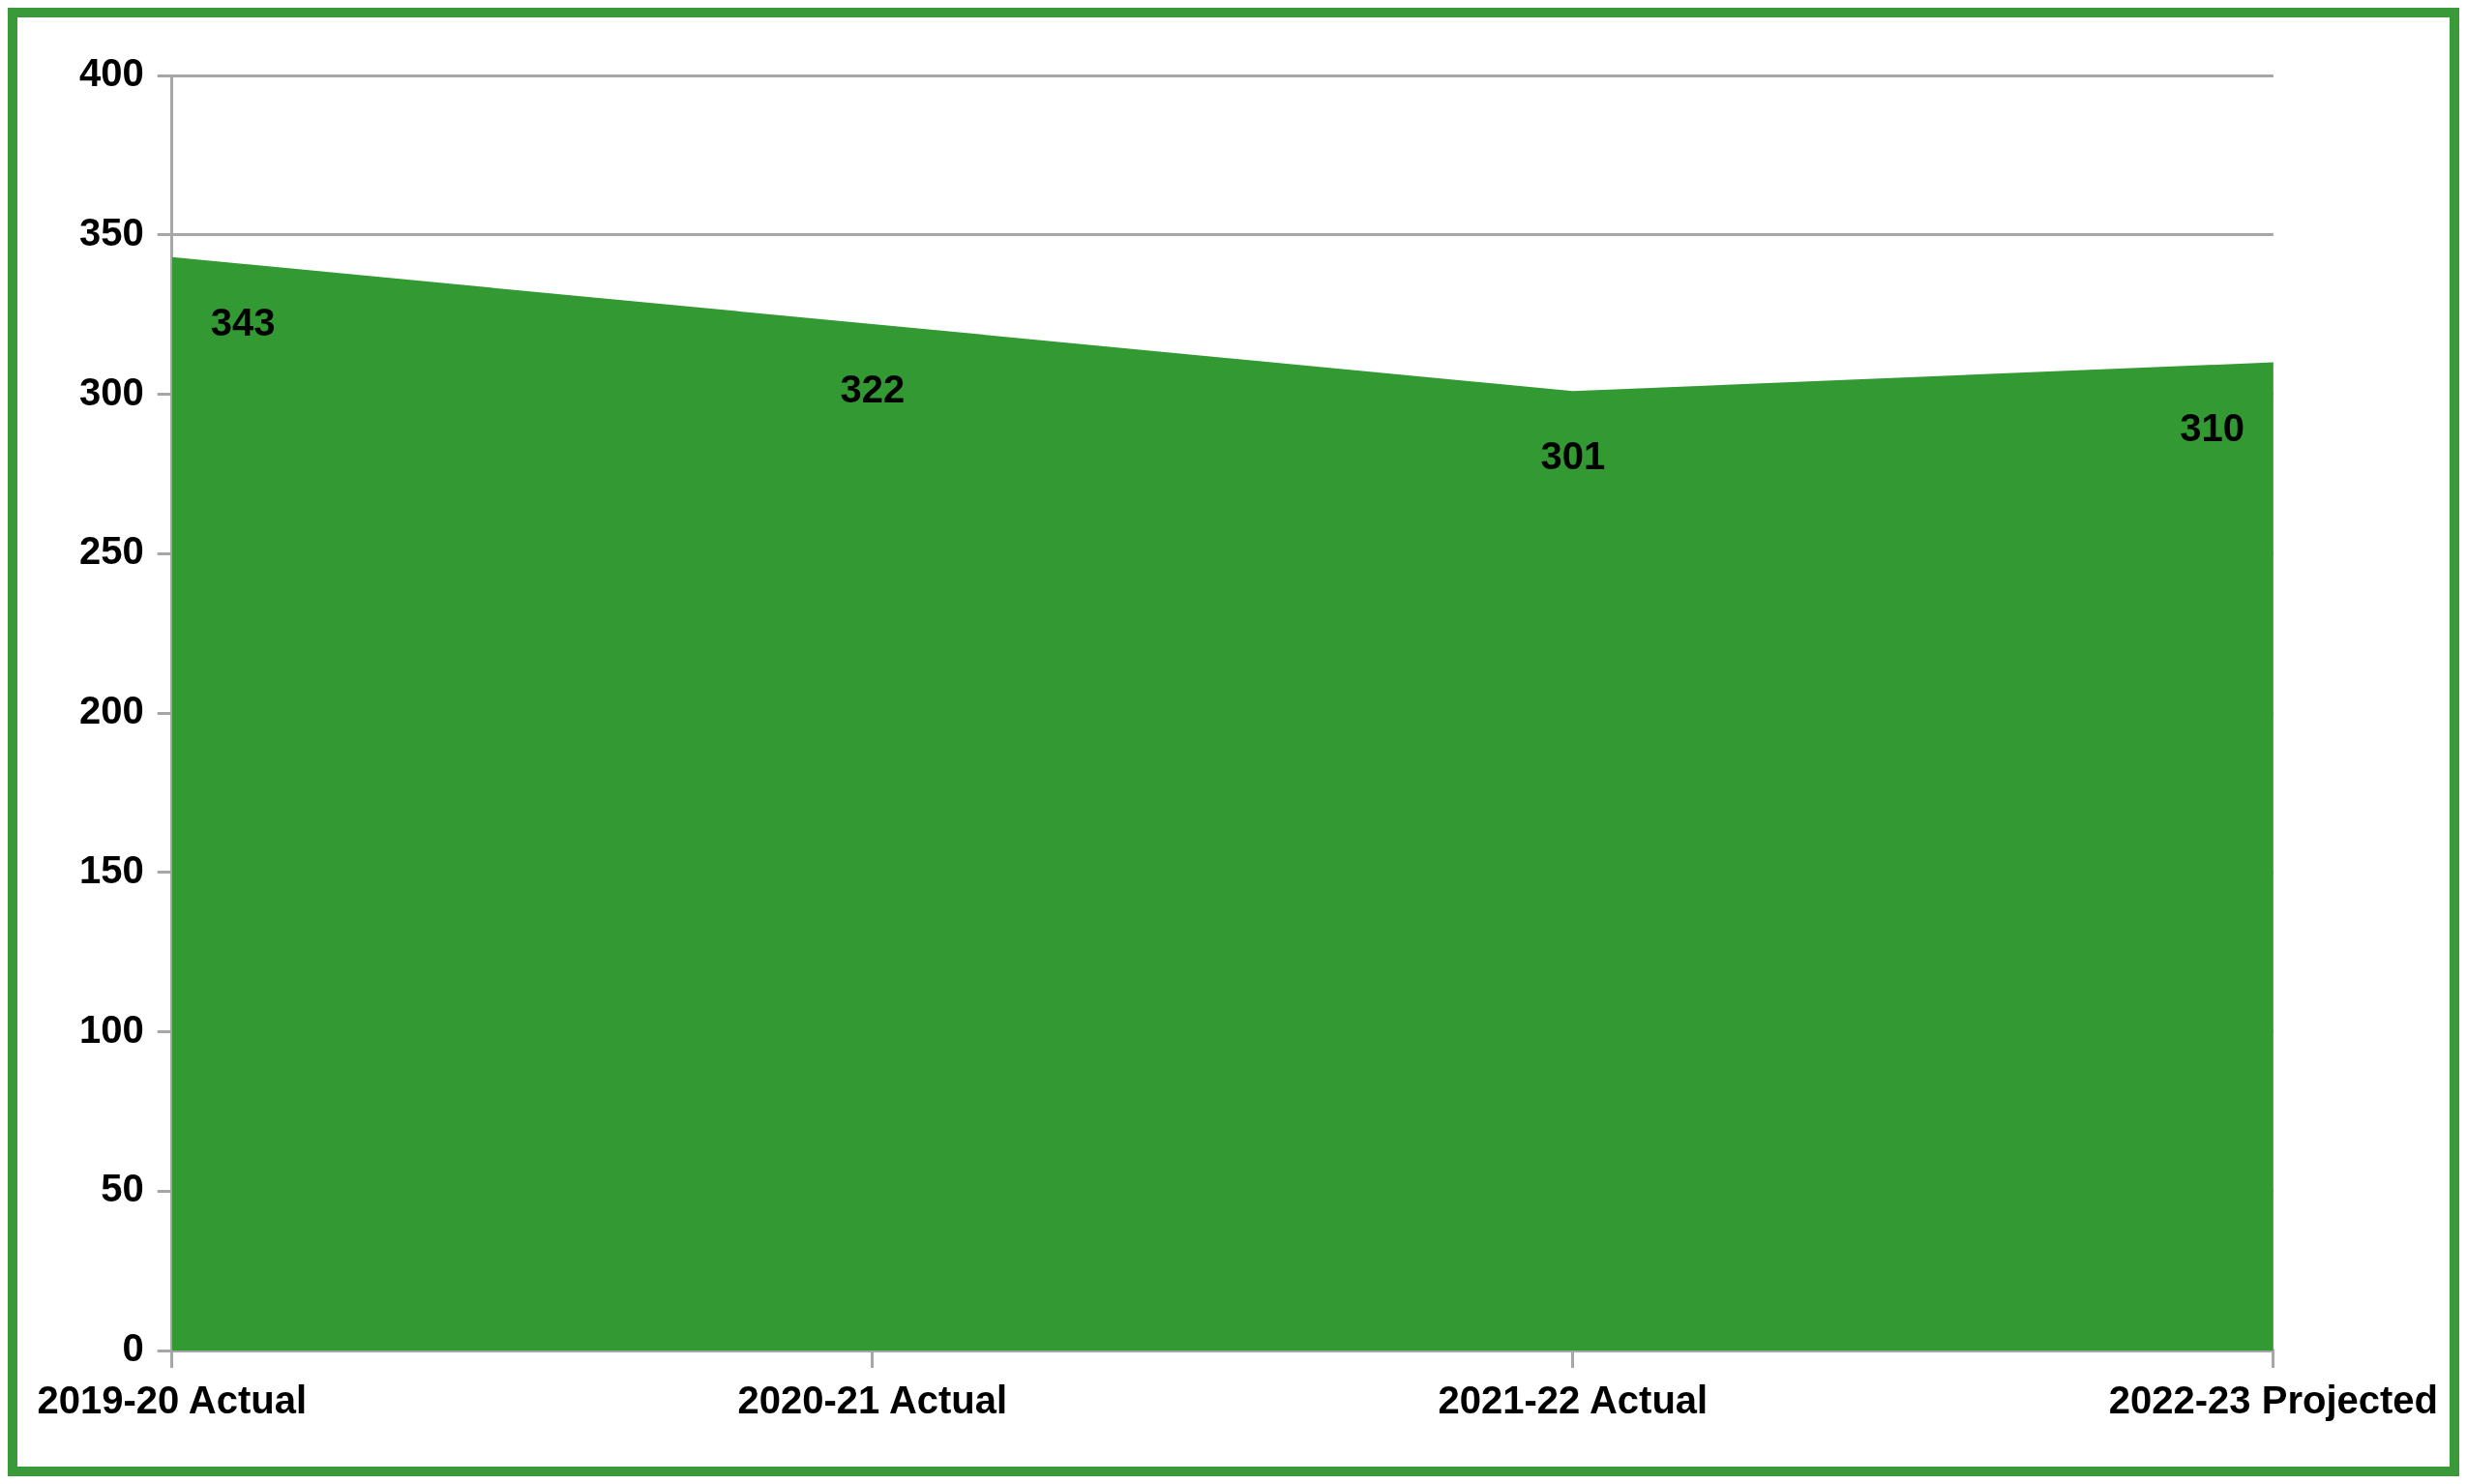 This screenshot has height=1484, width=2467. I want to click on y-tick-label: 400, so click(111, 73).